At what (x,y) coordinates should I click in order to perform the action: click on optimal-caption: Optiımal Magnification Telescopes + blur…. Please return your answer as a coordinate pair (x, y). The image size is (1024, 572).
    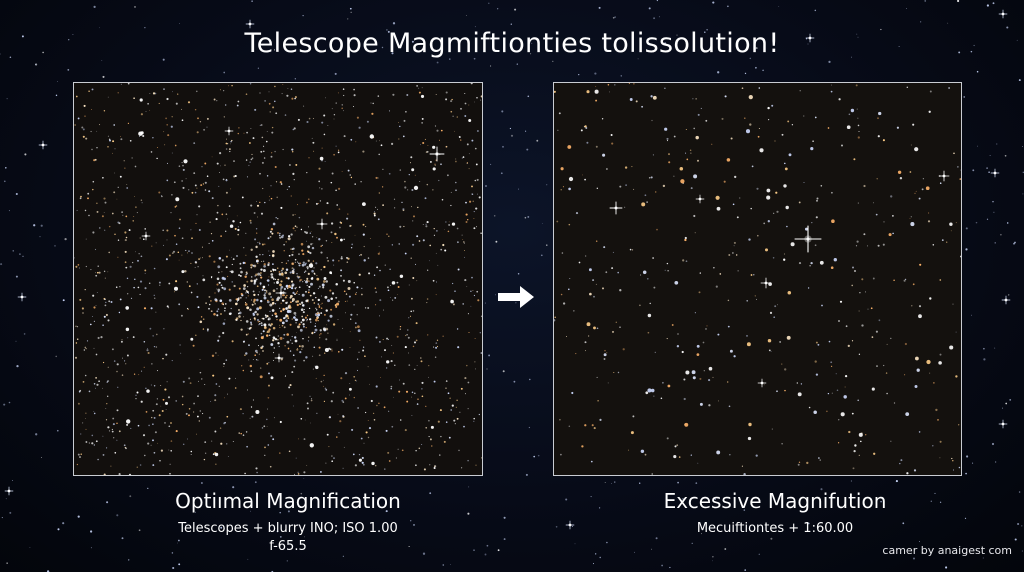
    Looking at the image, I should click on (288, 522).